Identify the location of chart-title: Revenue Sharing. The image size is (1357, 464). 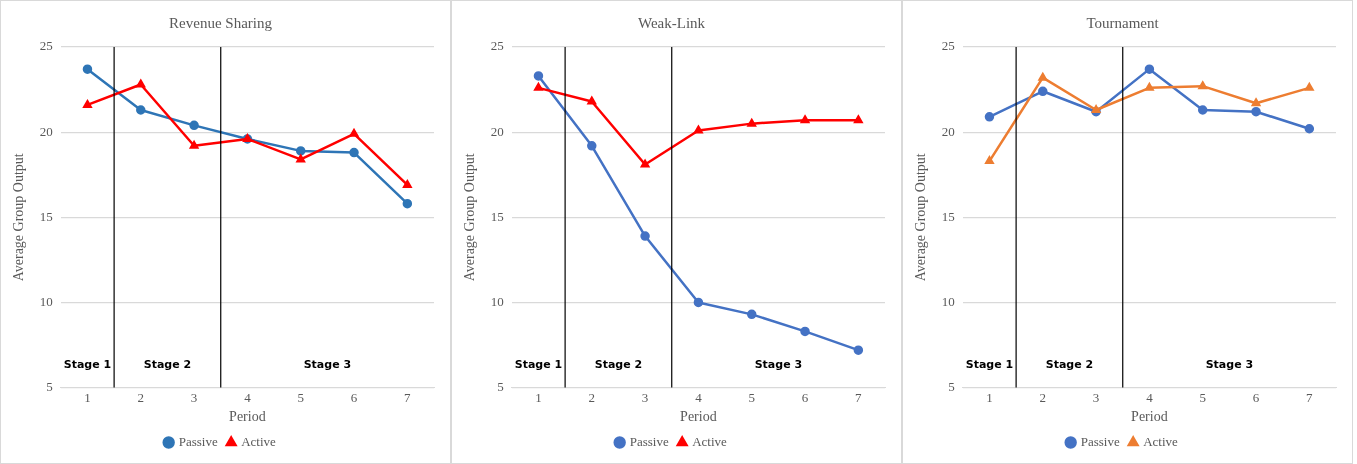
(221, 22).